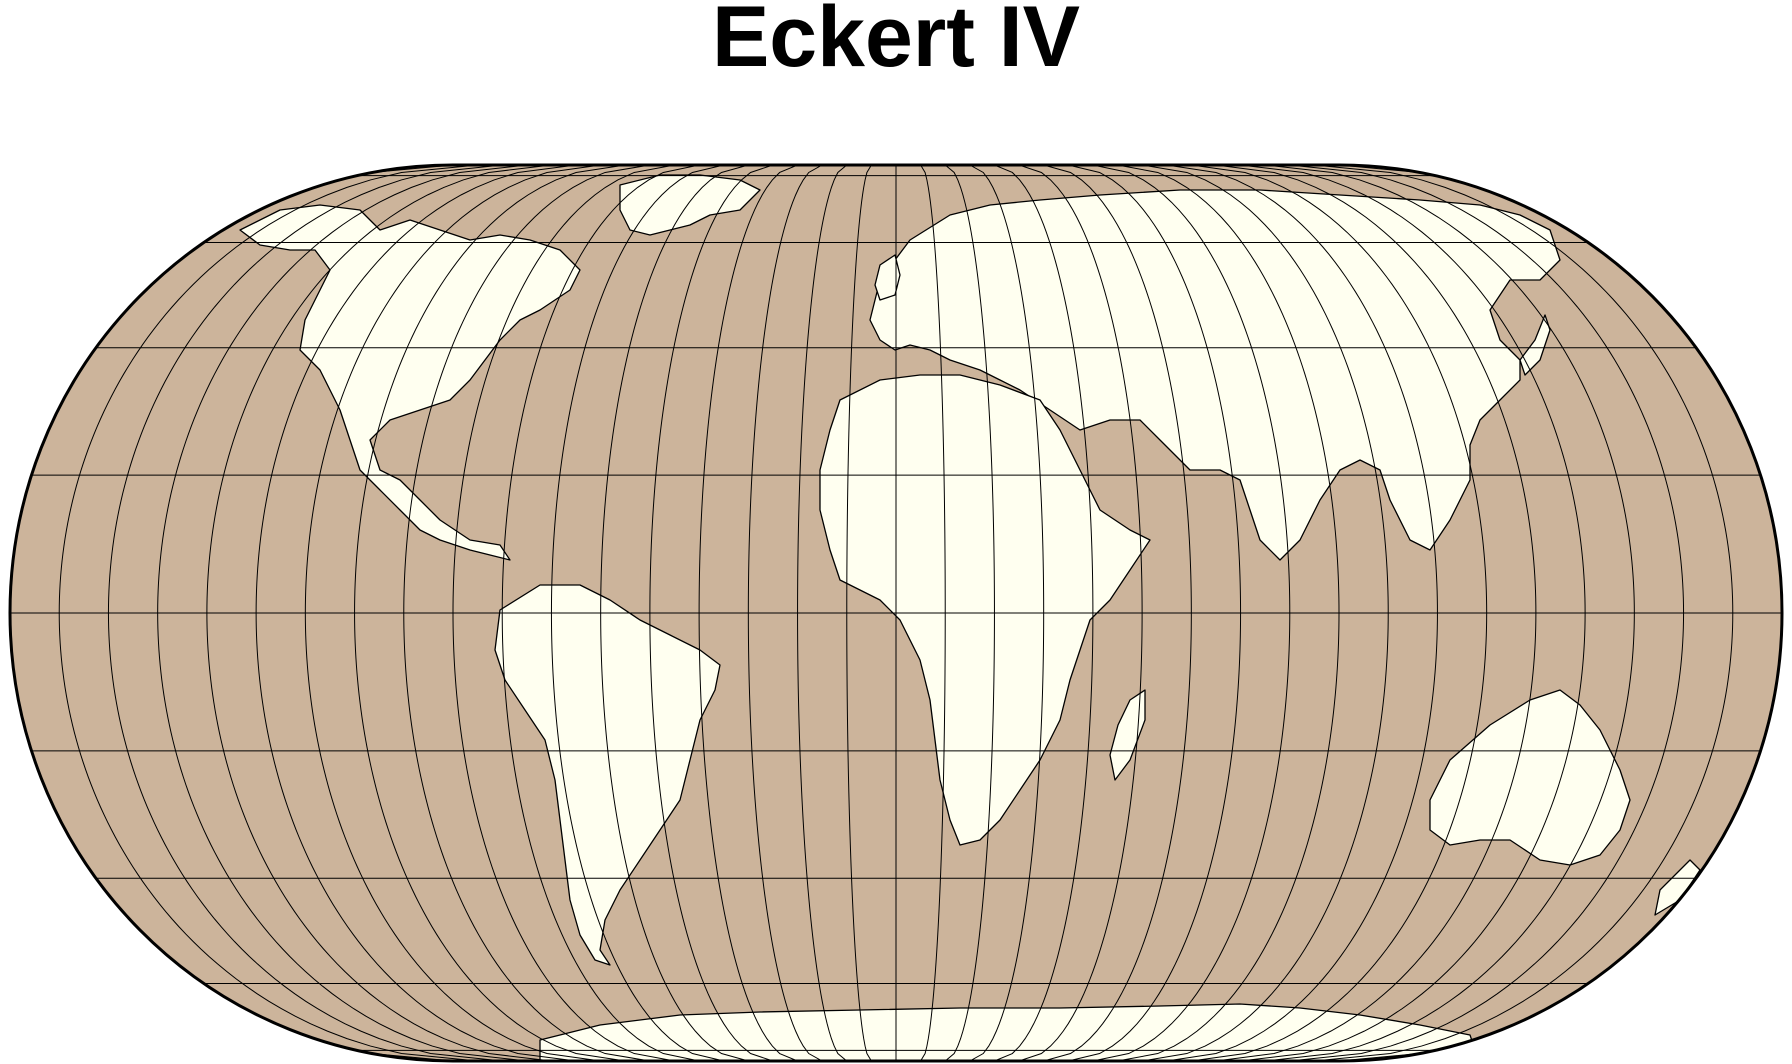 The image size is (1792, 1064). I want to click on british-isles, so click(887, 277).